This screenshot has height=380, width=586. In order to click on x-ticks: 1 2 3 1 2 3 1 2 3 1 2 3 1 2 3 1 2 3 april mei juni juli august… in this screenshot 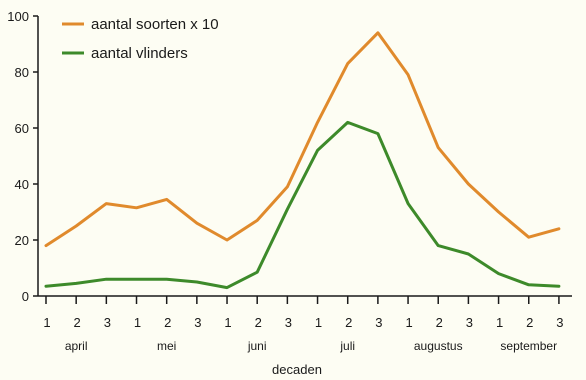, I will do `click(303, 324)`.